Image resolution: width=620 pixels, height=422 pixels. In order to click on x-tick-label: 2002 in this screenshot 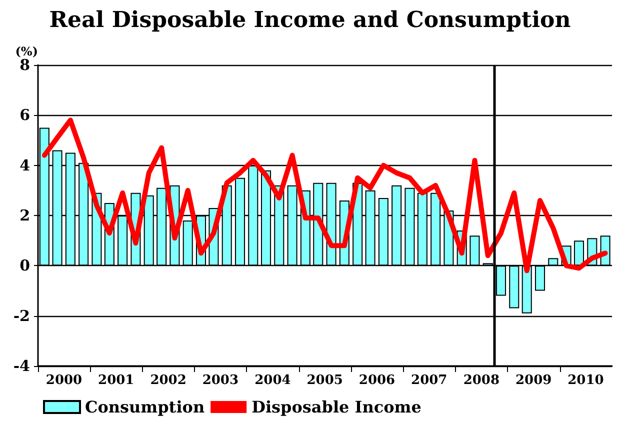, I will do `click(168, 380)`.